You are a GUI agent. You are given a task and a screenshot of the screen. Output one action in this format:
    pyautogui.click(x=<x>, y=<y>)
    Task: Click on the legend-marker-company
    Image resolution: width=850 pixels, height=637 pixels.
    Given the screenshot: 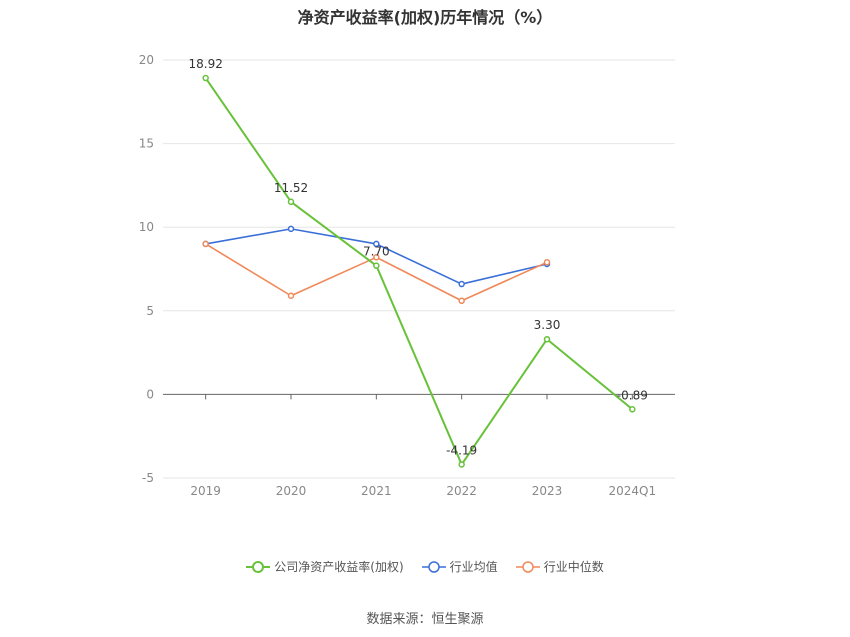 What is the action you would take?
    pyautogui.click(x=258, y=566)
    